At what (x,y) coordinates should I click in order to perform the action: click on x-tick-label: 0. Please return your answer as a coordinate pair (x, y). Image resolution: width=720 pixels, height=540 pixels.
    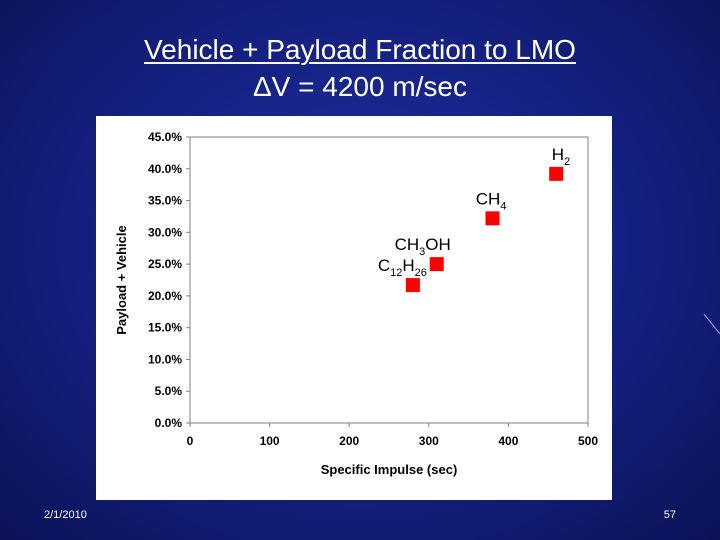
    Looking at the image, I should click on (190, 441).